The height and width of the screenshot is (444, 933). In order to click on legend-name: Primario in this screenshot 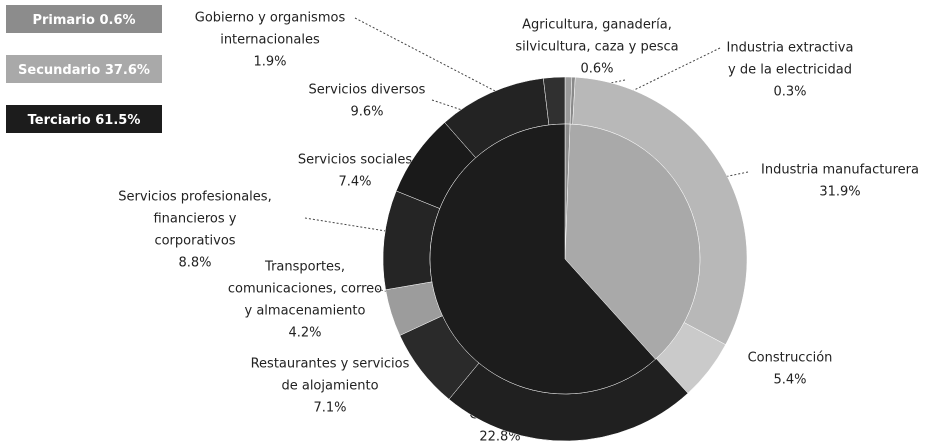, I will do `click(63, 20)`.